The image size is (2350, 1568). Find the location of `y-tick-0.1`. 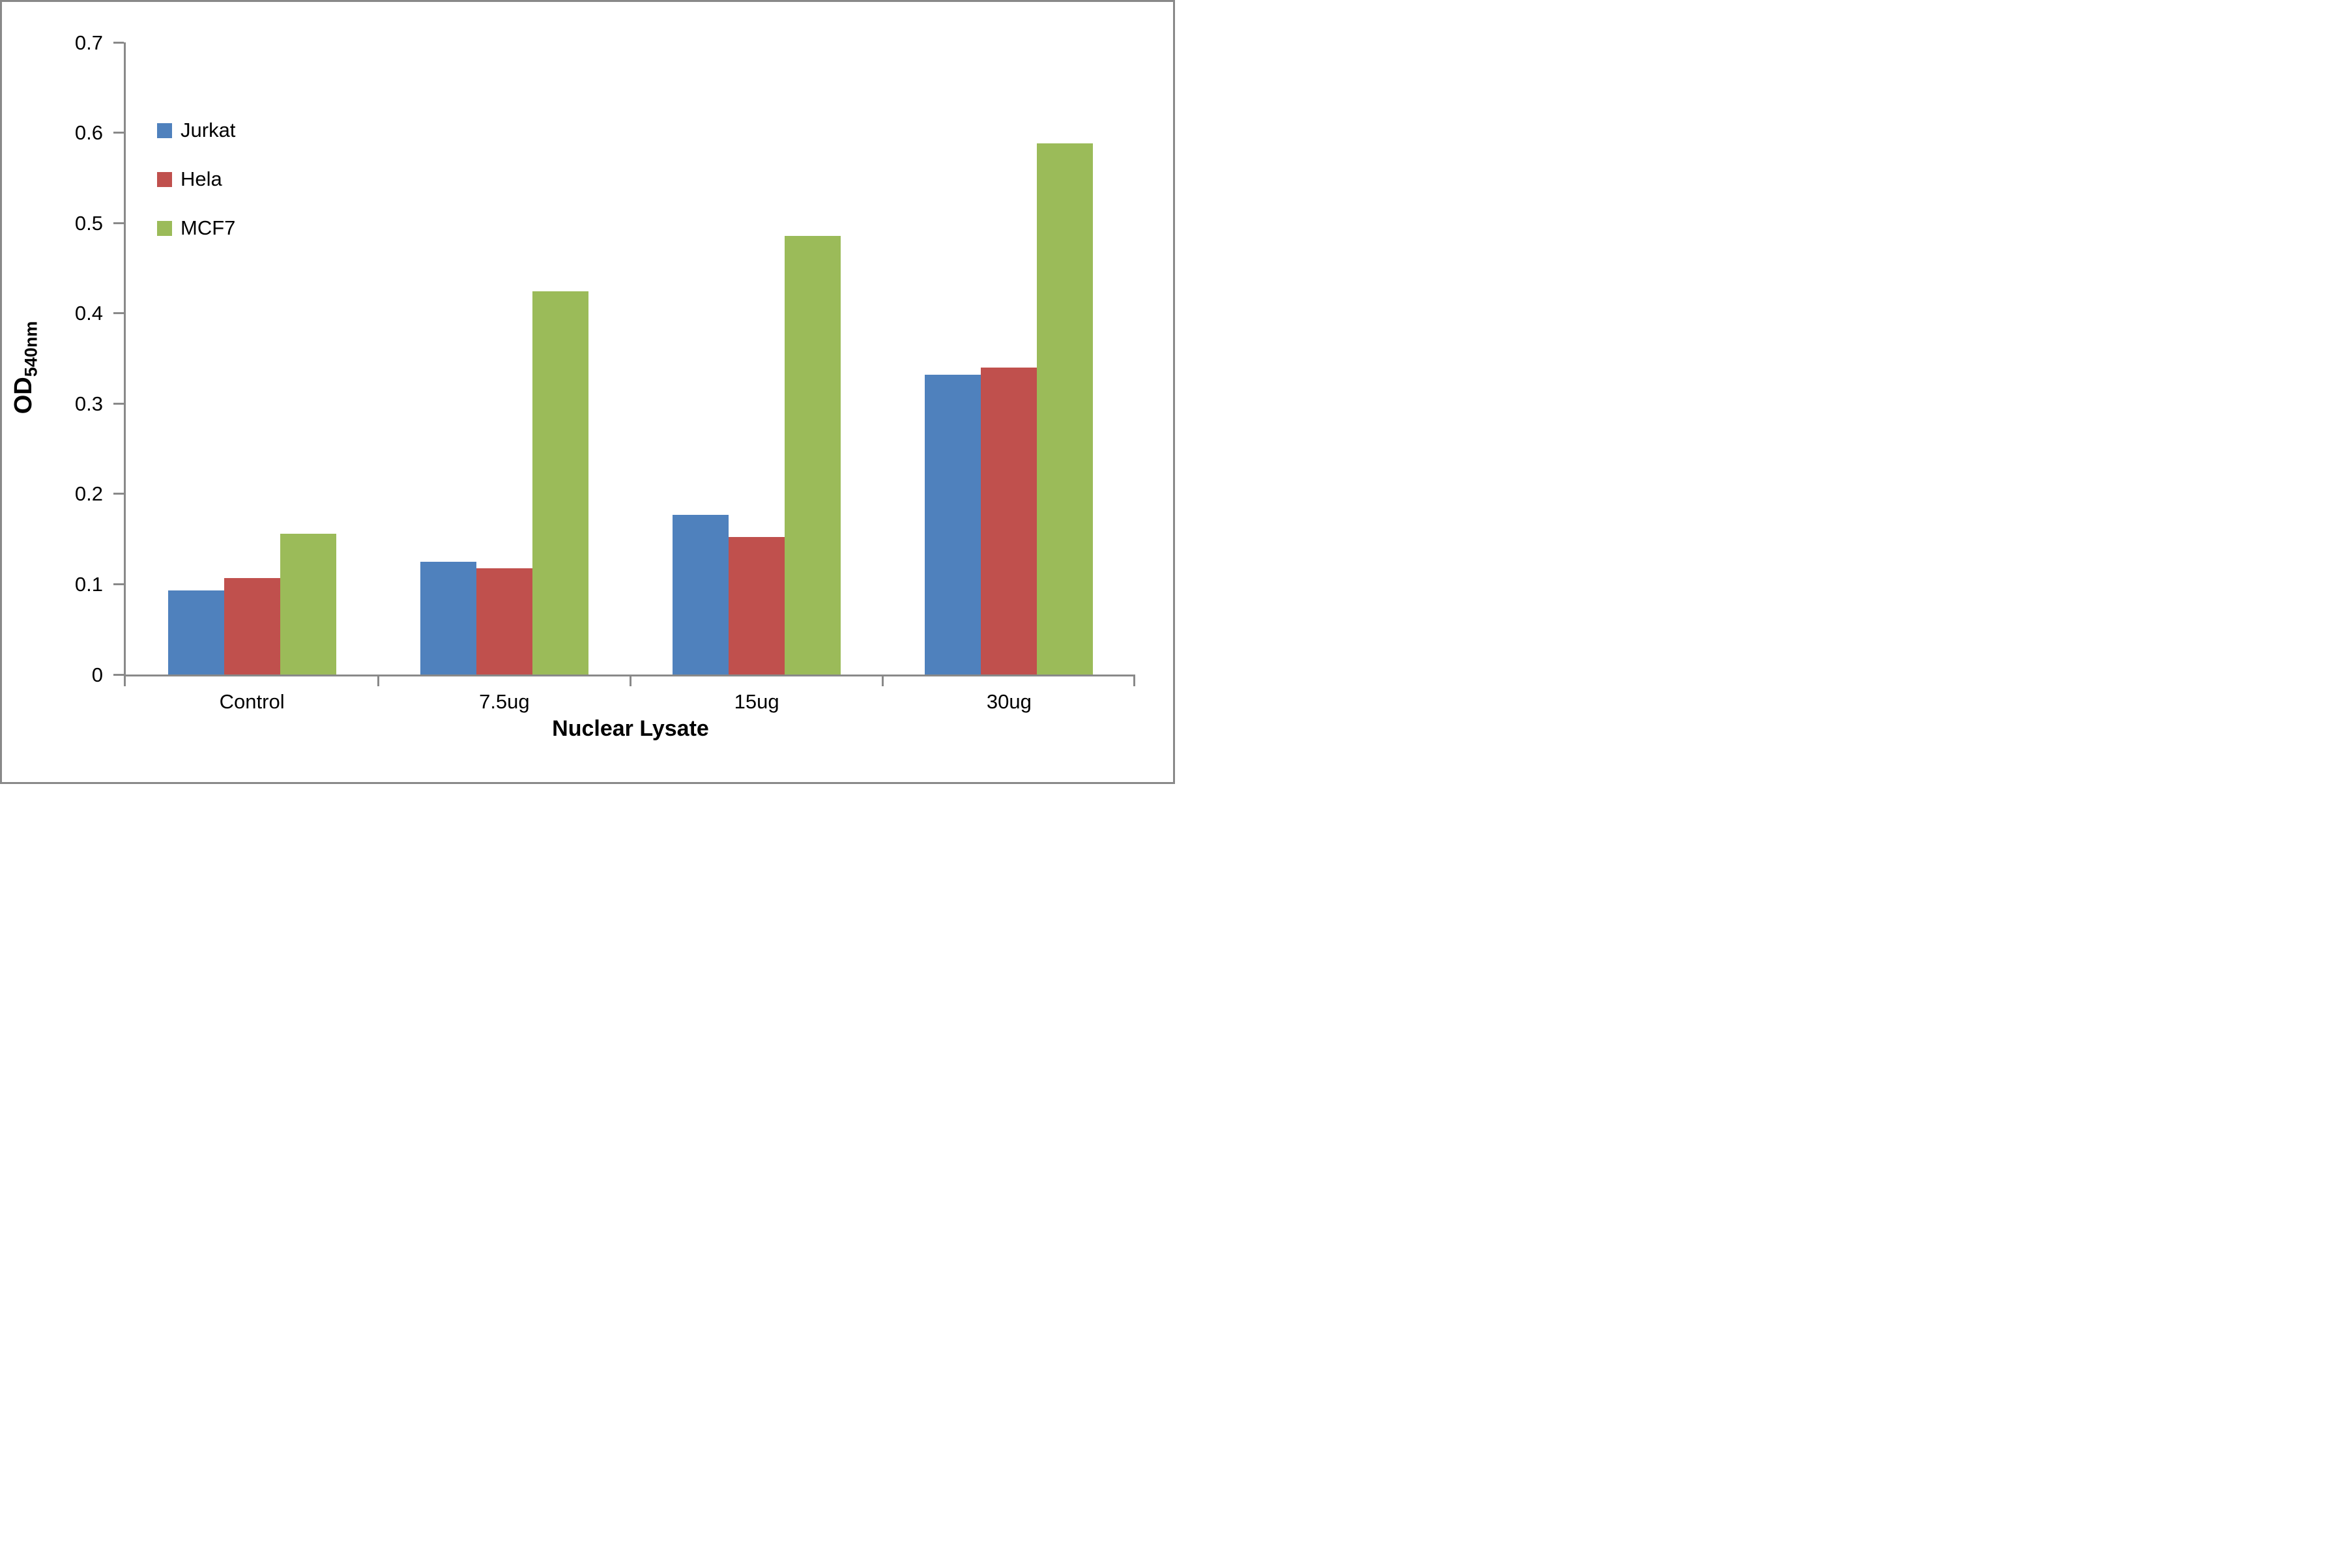

y-tick-0.1 is located at coordinates (118, 584).